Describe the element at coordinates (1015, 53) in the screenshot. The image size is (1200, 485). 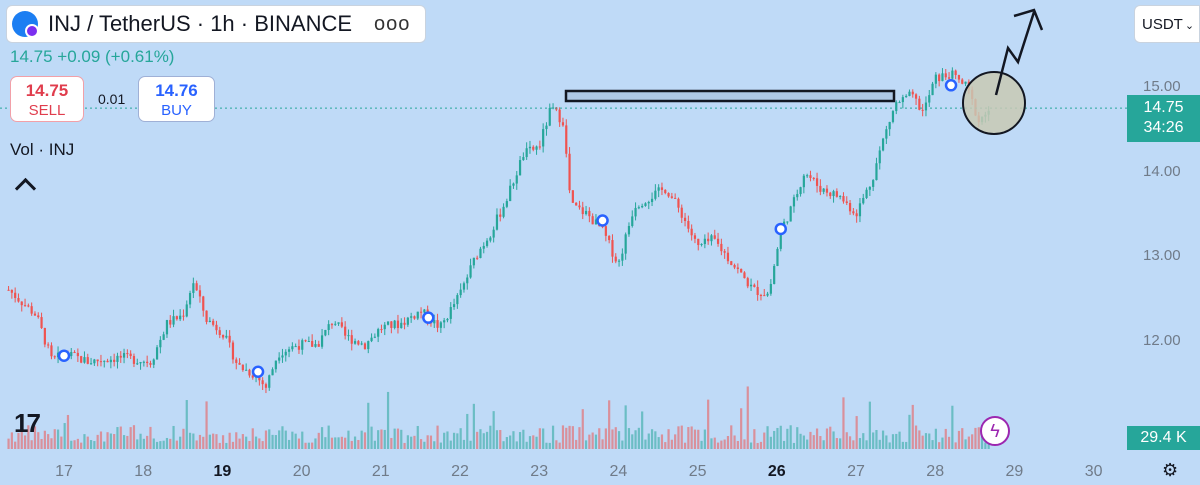
I see `projection-arrow-drawing` at that location.